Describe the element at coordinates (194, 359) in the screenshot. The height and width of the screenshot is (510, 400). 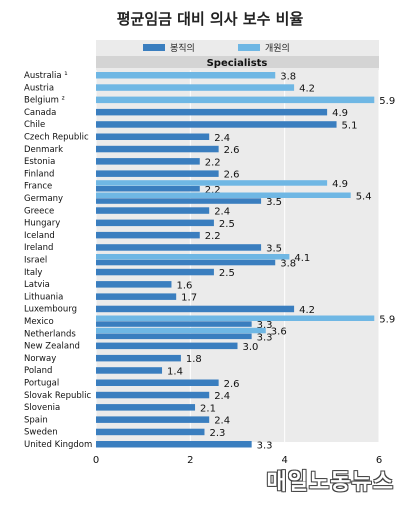
I see `bar-value-label: 1.8` at that location.